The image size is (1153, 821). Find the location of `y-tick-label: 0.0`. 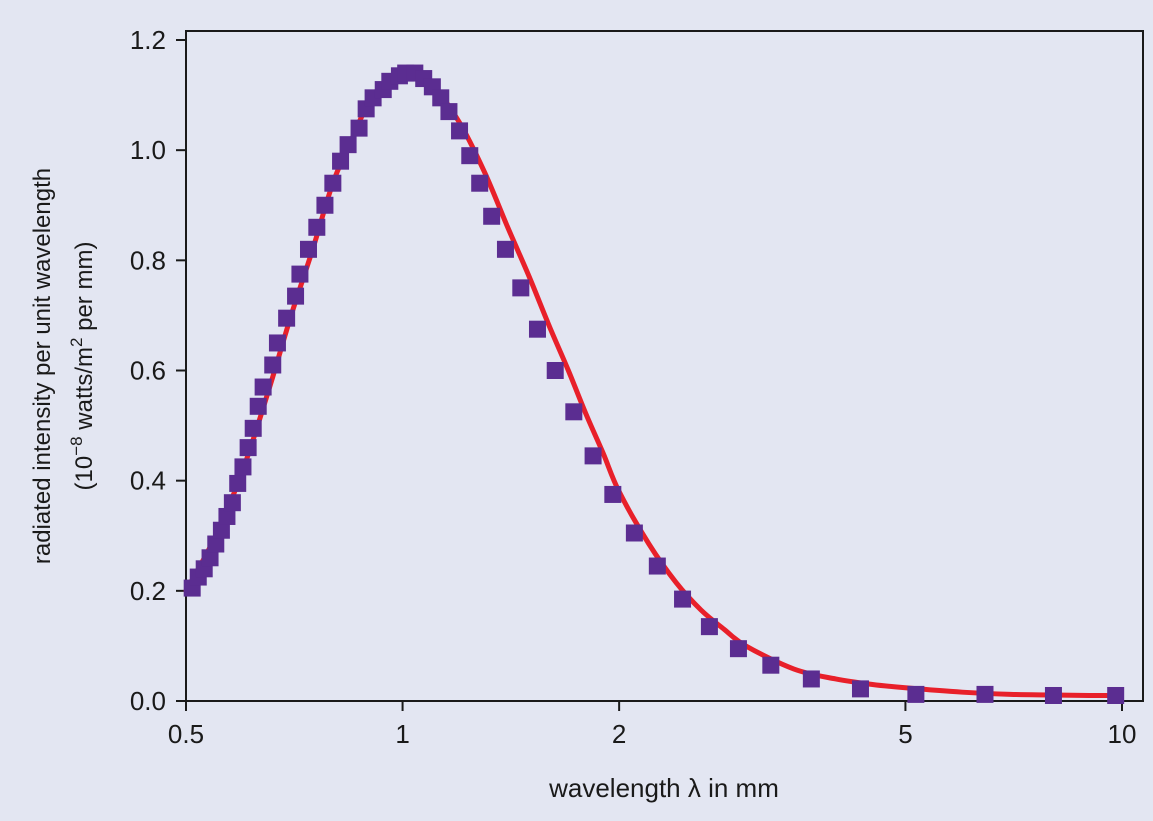

y-tick-label: 0.0 is located at coordinates (148, 701).